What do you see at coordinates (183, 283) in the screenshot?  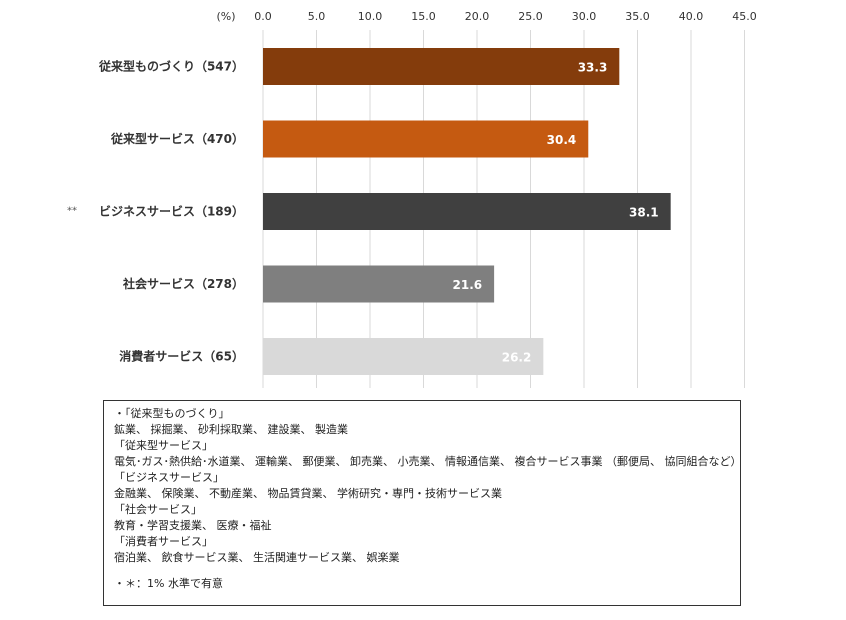 I see `category-label: 社会サービス（278）` at bounding box center [183, 283].